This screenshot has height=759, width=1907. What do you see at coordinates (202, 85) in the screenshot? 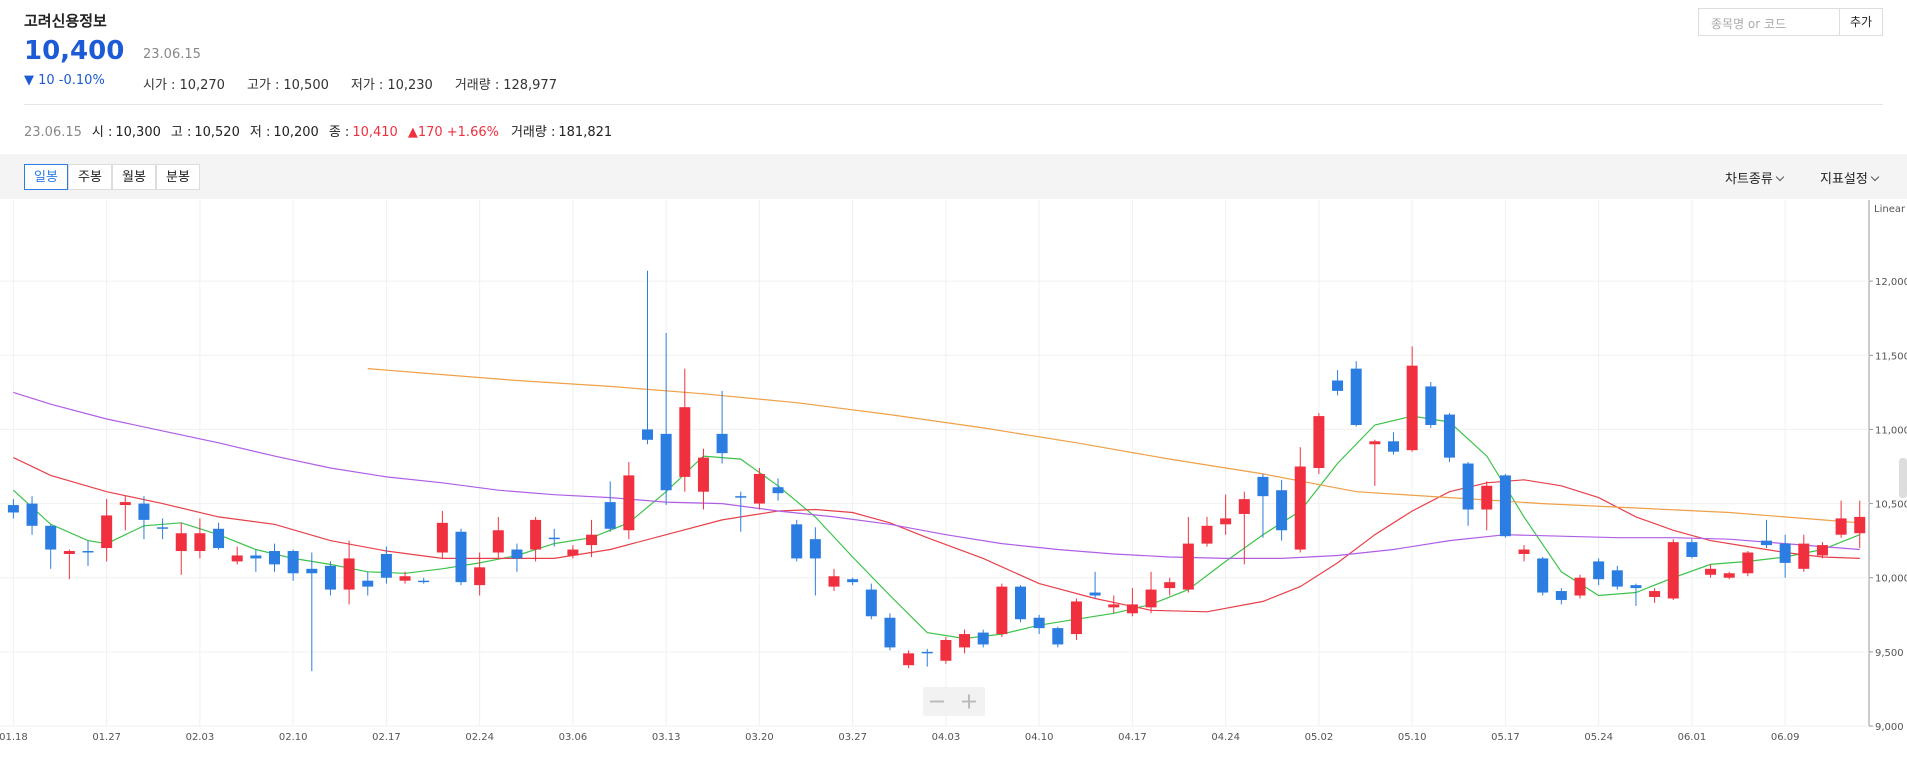
I see `stat-value: 10,270` at bounding box center [202, 85].